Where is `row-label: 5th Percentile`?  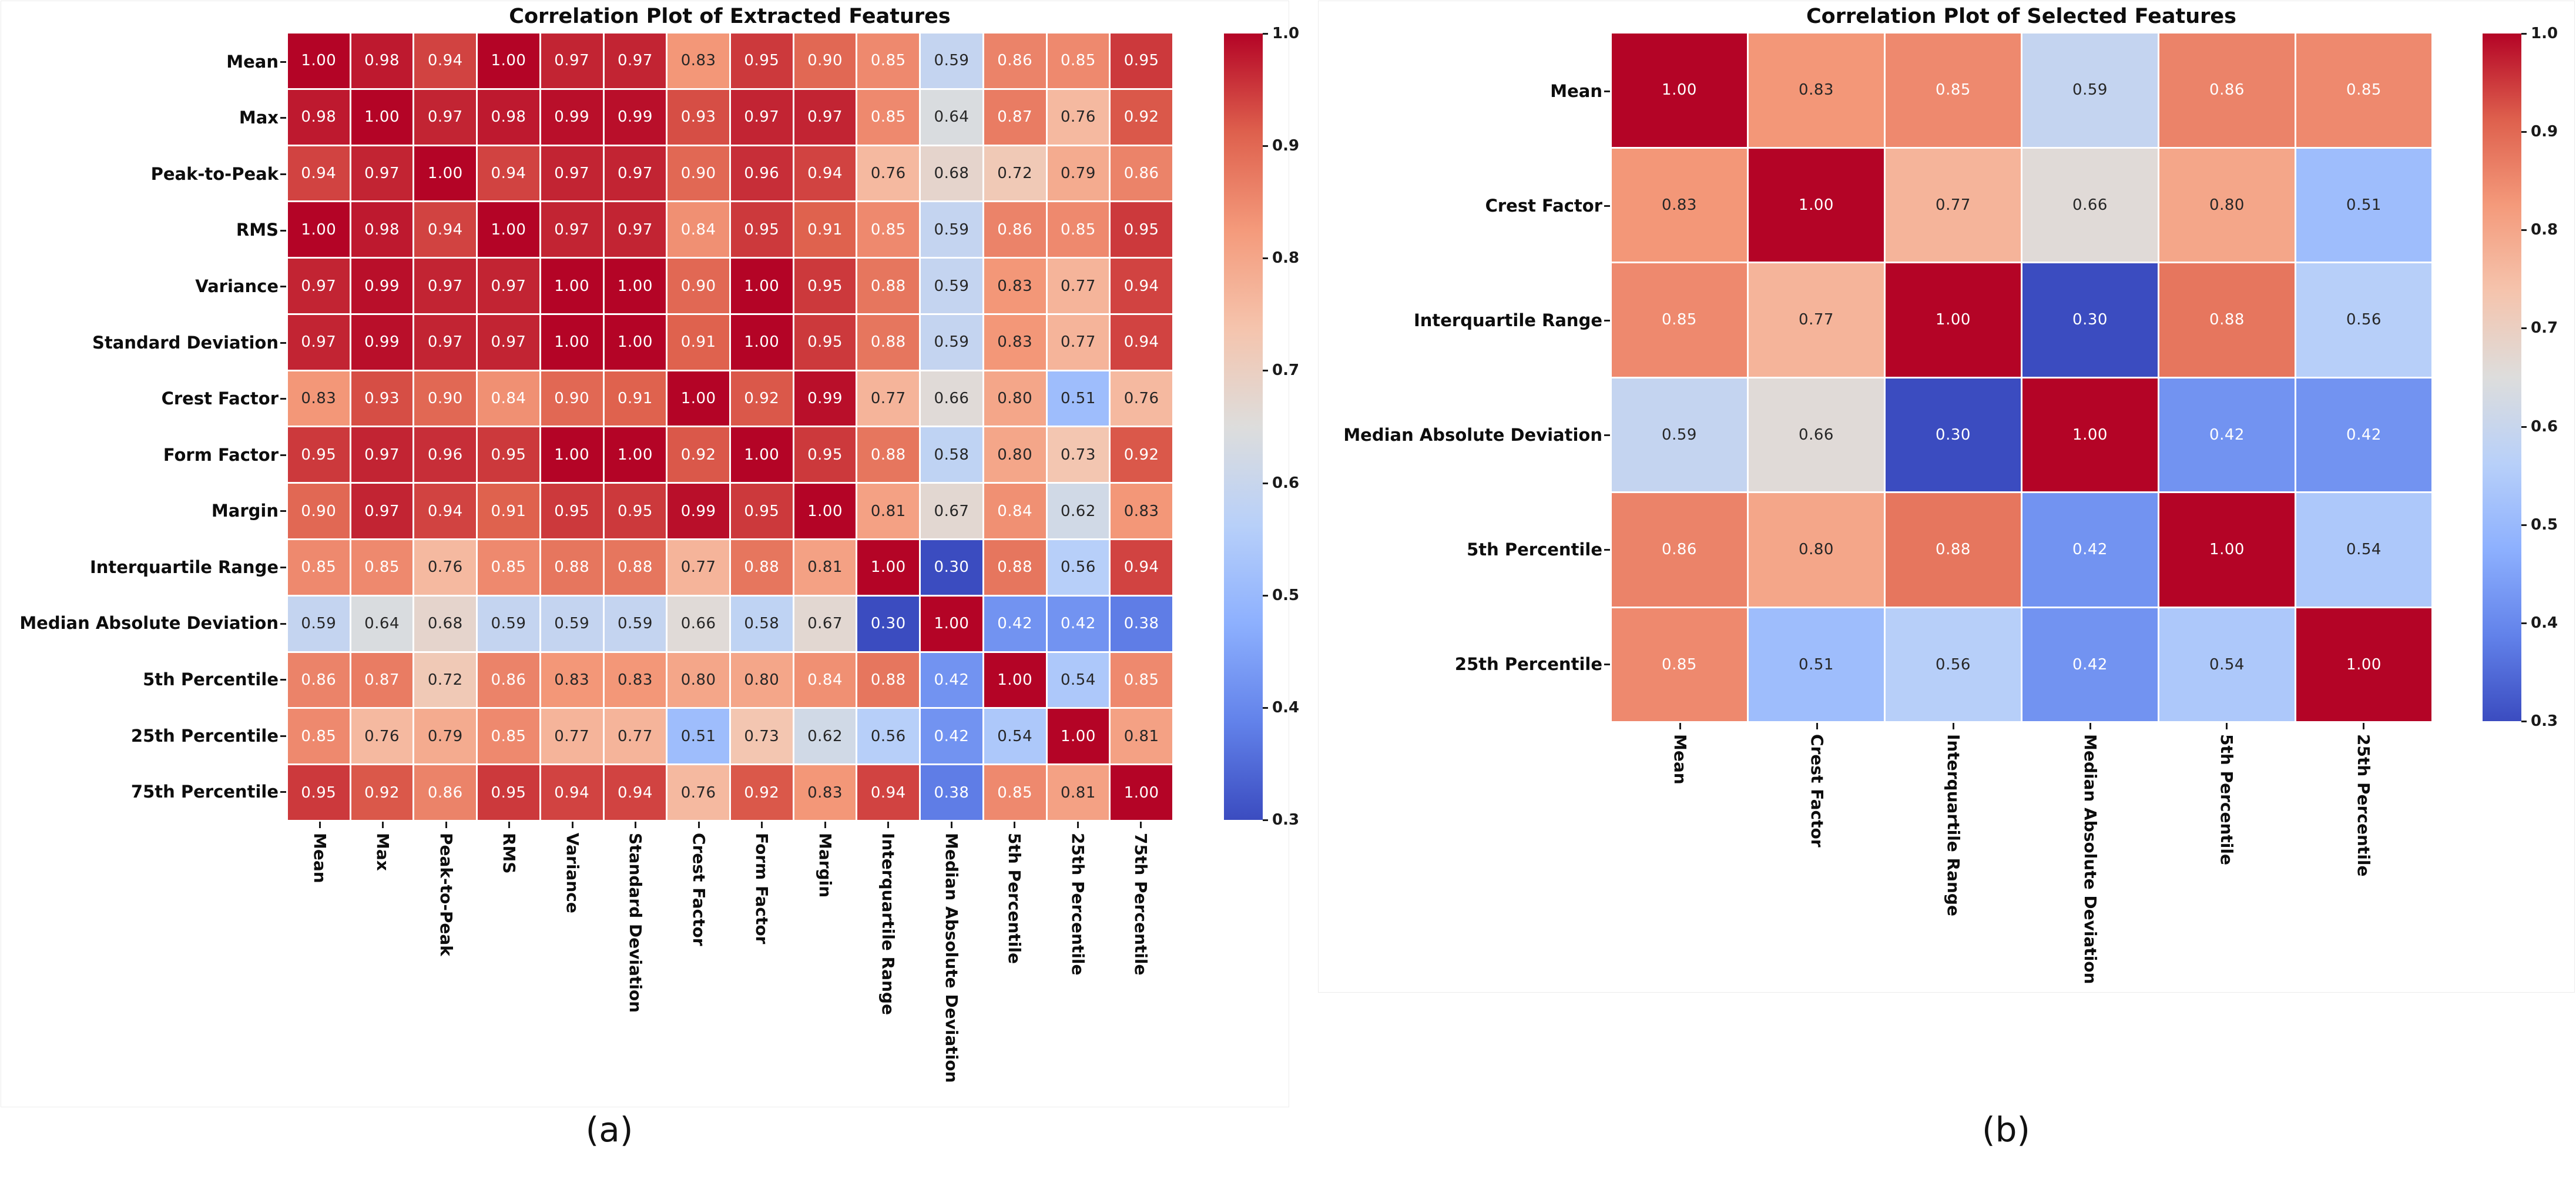
row-label: 5th Percentile is located at coordinates (1535, 549).